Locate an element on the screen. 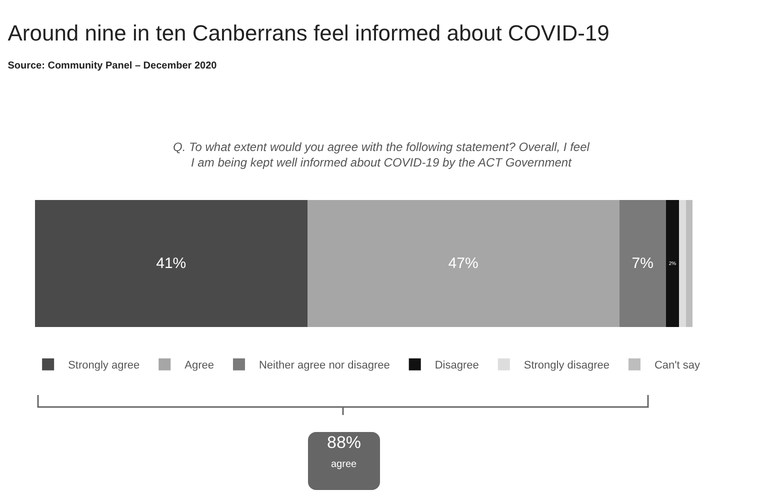 Image resolution: width=773 pixels, height=502 pixels. legend-label: Strongly agree is located at coordinates (104, 366).